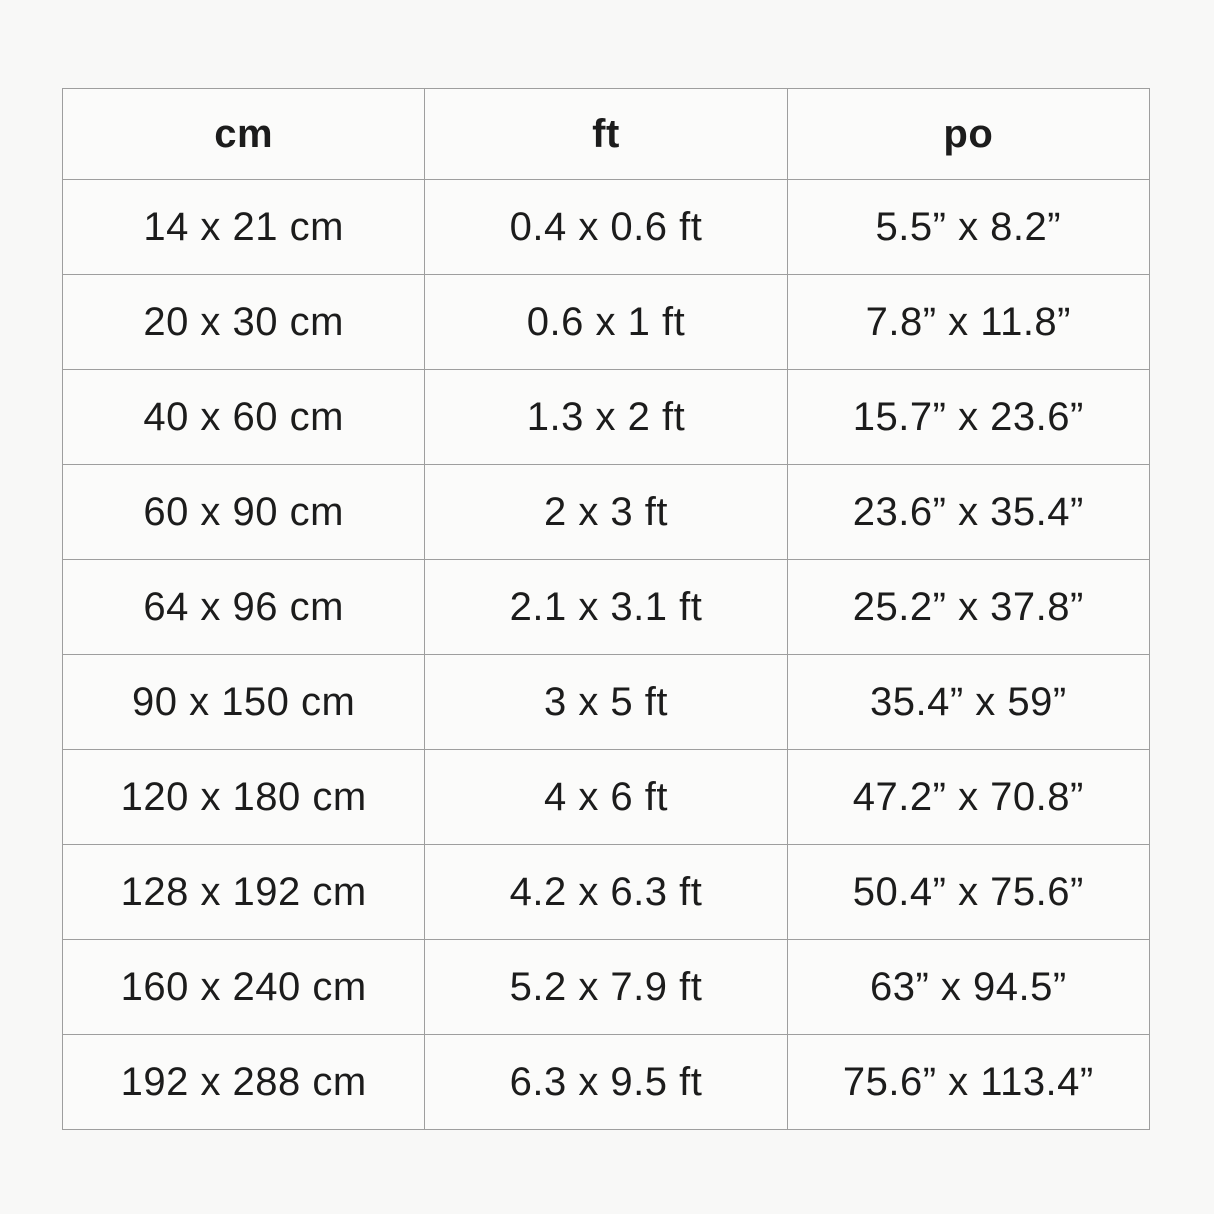 The width and height of the screenshot is (1214, 1214). What do you see at coordinates (968, 702) in the screenshot?
I see `cell-po: 35.4” x 59”` at bounding box center [968, 702].